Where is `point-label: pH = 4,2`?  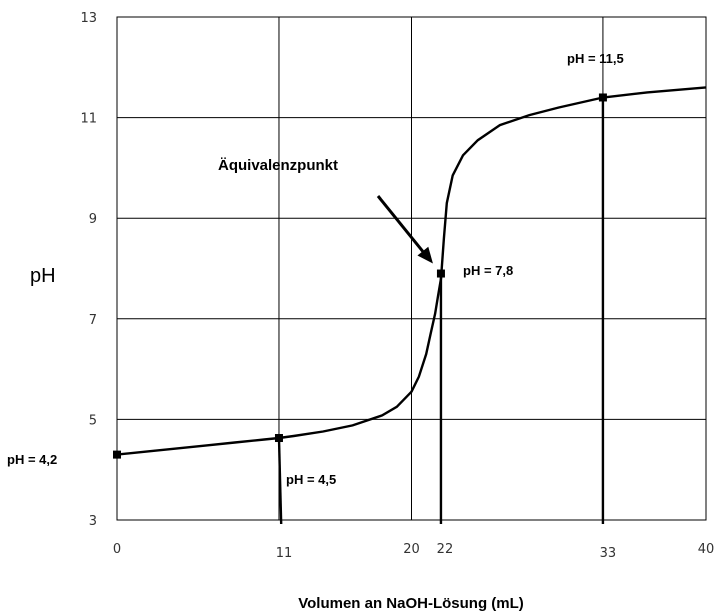
point-label: pH = 4,2 is located at coordinates (32, 459).